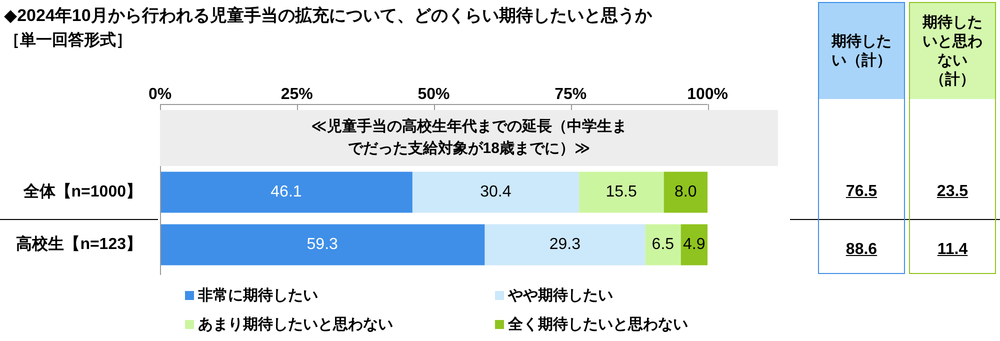 This screenshot has height=341, width=1000. I want to click on text: 23.5, so click(953, 192).